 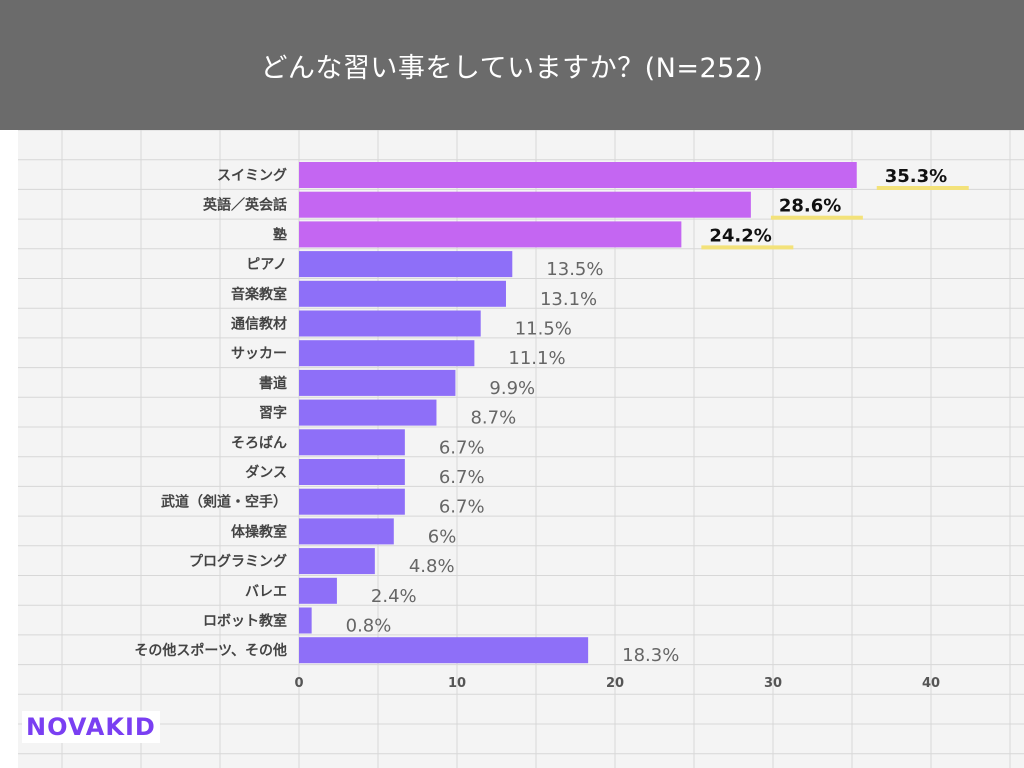 What do you see at coordinates (650, 655) in the screenshot?
I see `value-label: 18.3%` at bounding box center [650, 655].